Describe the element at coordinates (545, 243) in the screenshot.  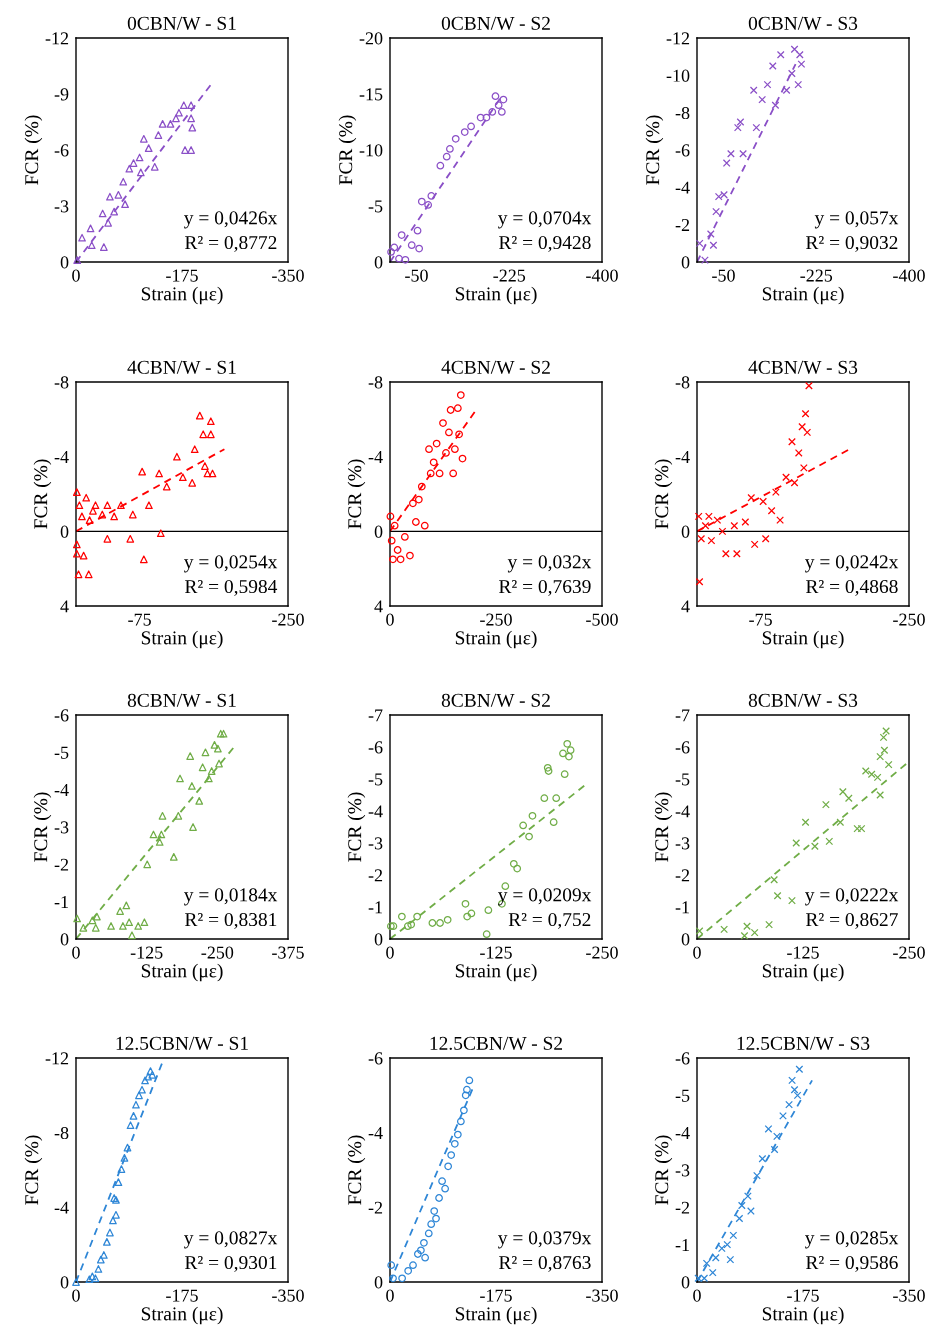
I see `annotation: R² = 0,9428` at that location.